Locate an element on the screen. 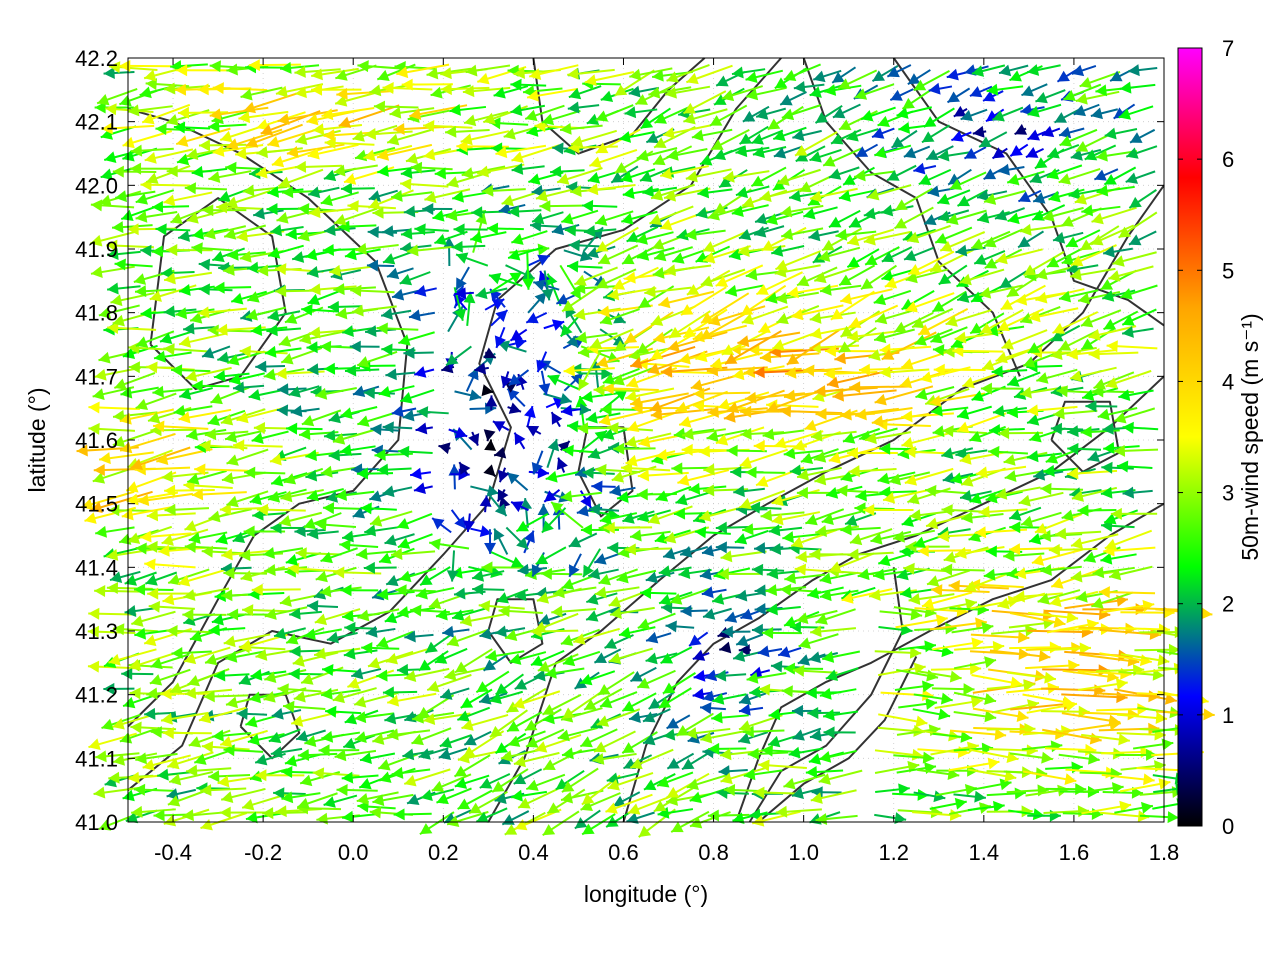 This screenshot has height=965, width=1280. x-tick-label: 0.4 is located at coordinates (533, 852).